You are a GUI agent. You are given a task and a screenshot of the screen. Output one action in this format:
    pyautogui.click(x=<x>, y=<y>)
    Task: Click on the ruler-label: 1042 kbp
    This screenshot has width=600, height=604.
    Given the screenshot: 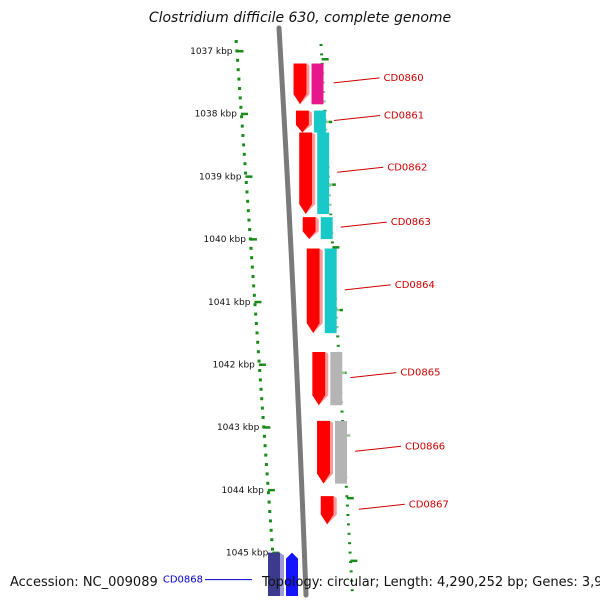 What is the action you would take?
    pyautogui.click(x=233, y=366)
    